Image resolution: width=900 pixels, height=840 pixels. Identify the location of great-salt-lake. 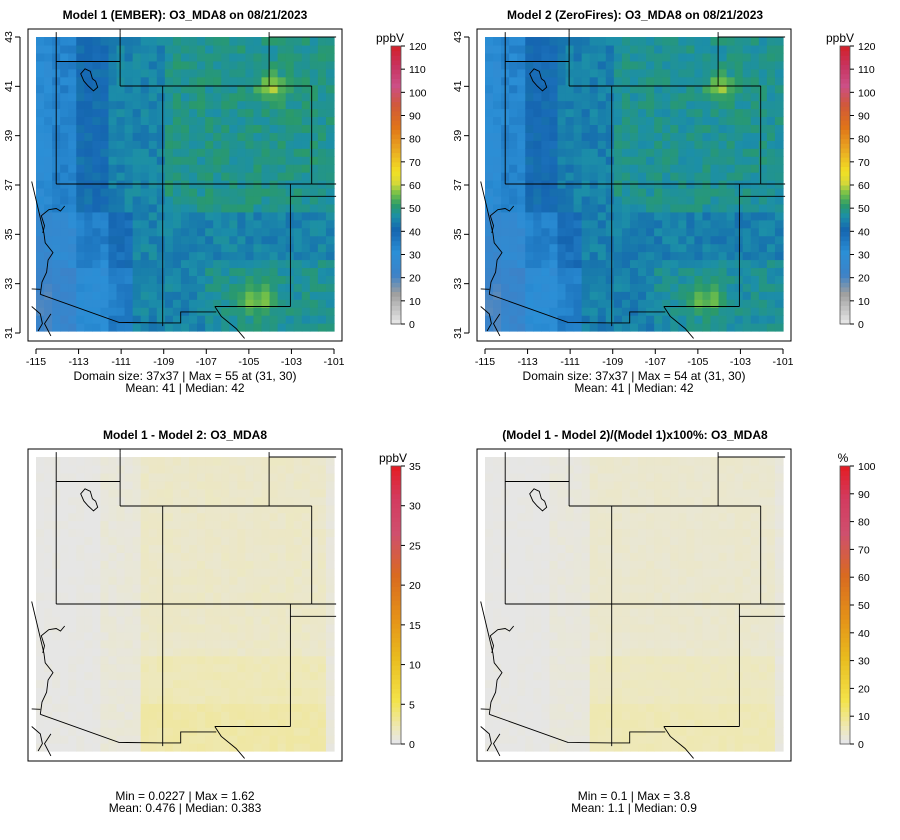
(89, 500).